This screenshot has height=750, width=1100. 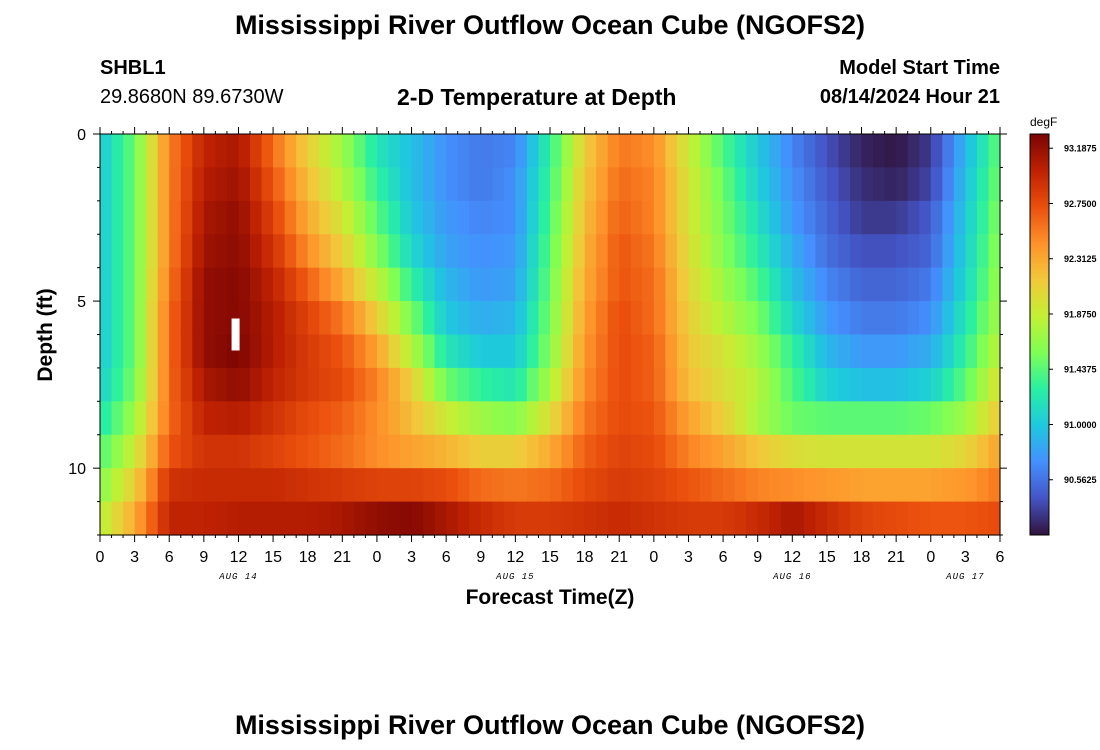 What do you see at coordinates (791, 577) in the screenshot?
I see `x-date-label: AUG 16` at bounding box center [791, 577].